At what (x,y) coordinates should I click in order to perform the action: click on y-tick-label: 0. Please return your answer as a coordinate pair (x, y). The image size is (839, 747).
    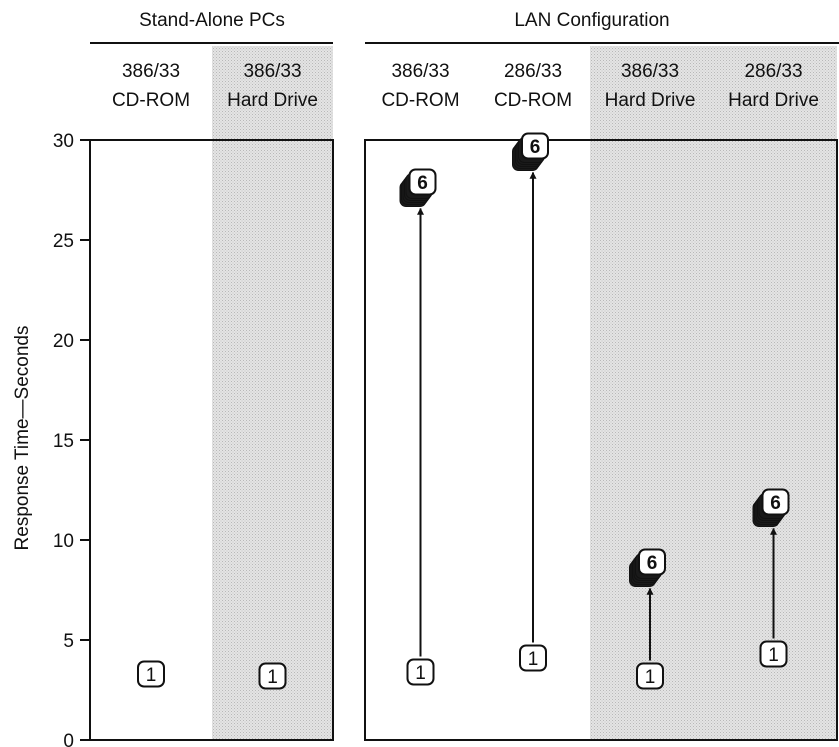
    Looking at the image, I should click on (68, 739).